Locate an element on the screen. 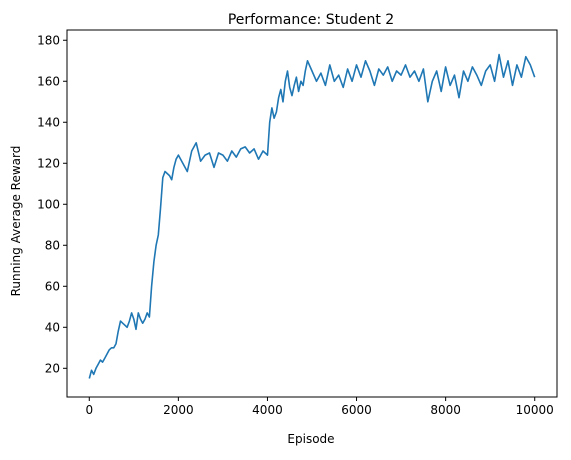 Image resolution: width=571 pixels, height=460 pixels. y-tick-label: 120 is located at coordinates (48, 163).